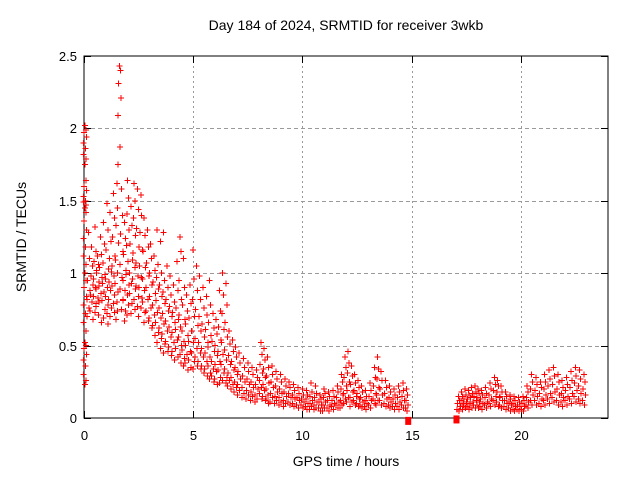 This screenshot has width=640, height=480. Describe the element at coordinates (73, 128) in the screenshot. I see `y-tick-label: 2` at that location.